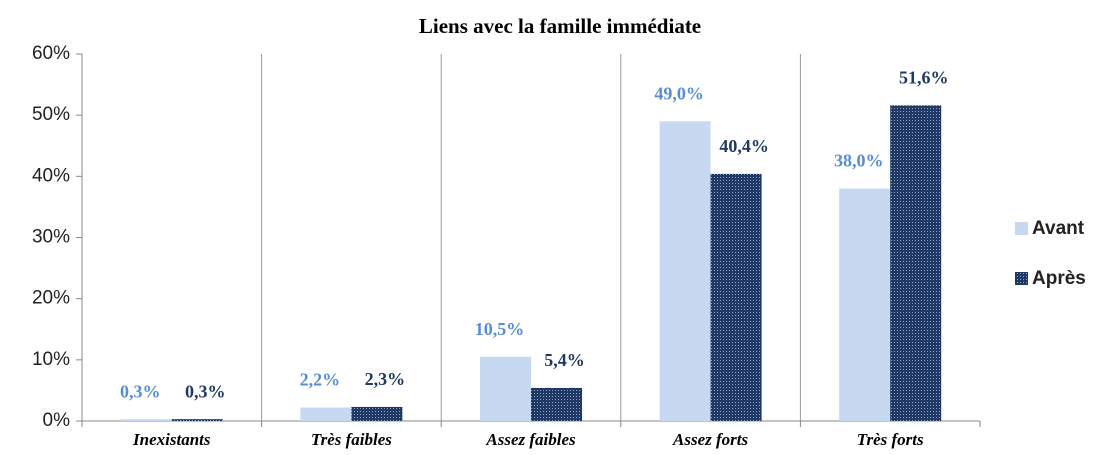 This screenshot has height=455, width=1102. Describe the element at coordinates (171, 439) in the screenshot. I see `x-tick-label: Inexistants` at that location.